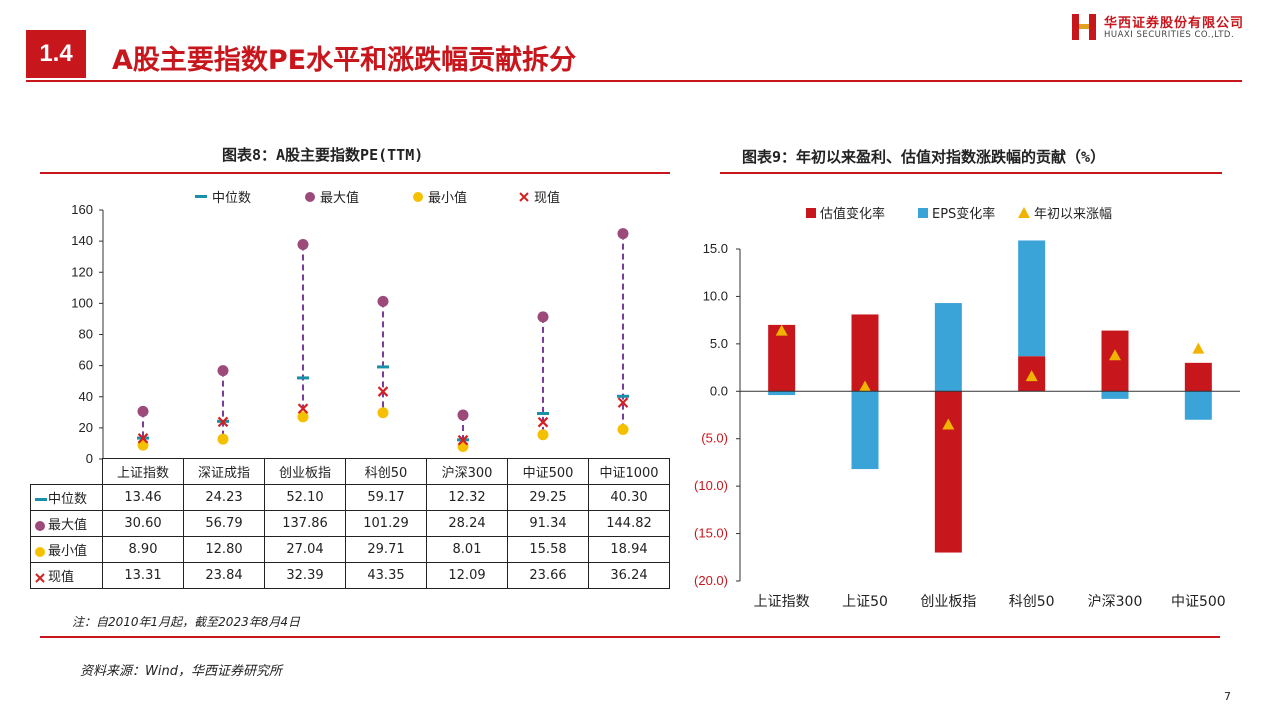  I want to click on huaxi-logo-icon, so click(1084, 27).